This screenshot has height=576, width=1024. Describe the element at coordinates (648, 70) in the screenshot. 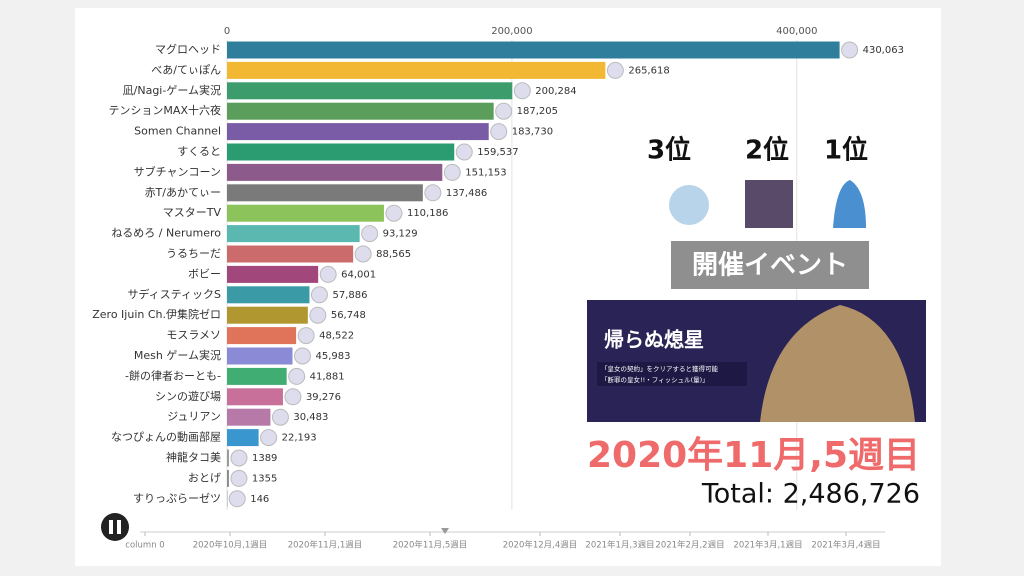

I see `value-label: 265,618` at that location.